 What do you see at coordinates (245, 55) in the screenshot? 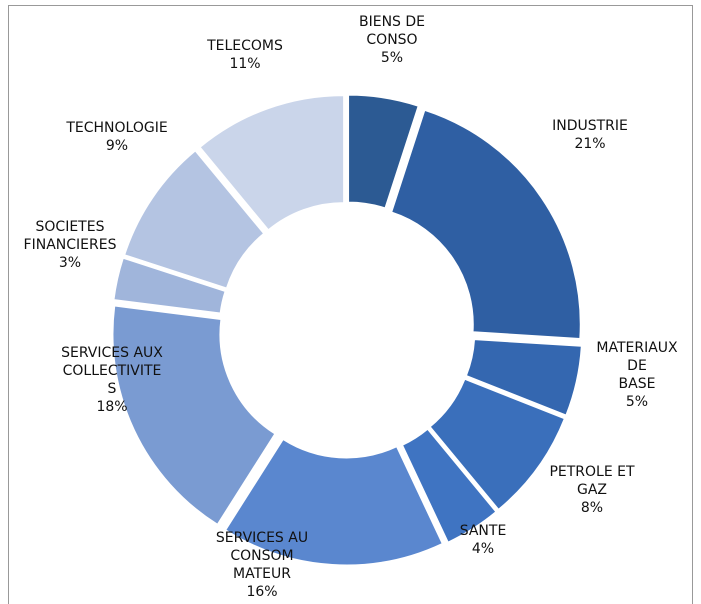
I see `segment-label: TELECOMS 11%` at bounding box center [245, 55].